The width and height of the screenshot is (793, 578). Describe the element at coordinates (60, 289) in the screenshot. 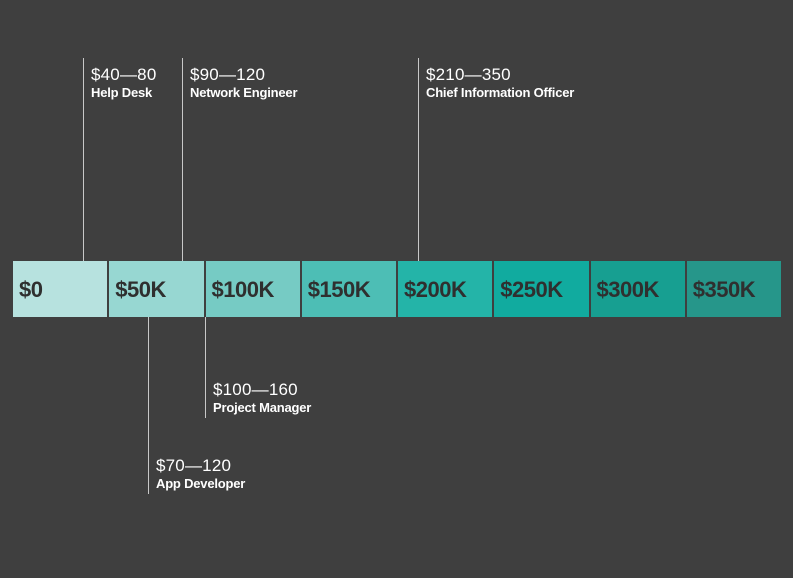

I see `scale-segment: $0` at that location.